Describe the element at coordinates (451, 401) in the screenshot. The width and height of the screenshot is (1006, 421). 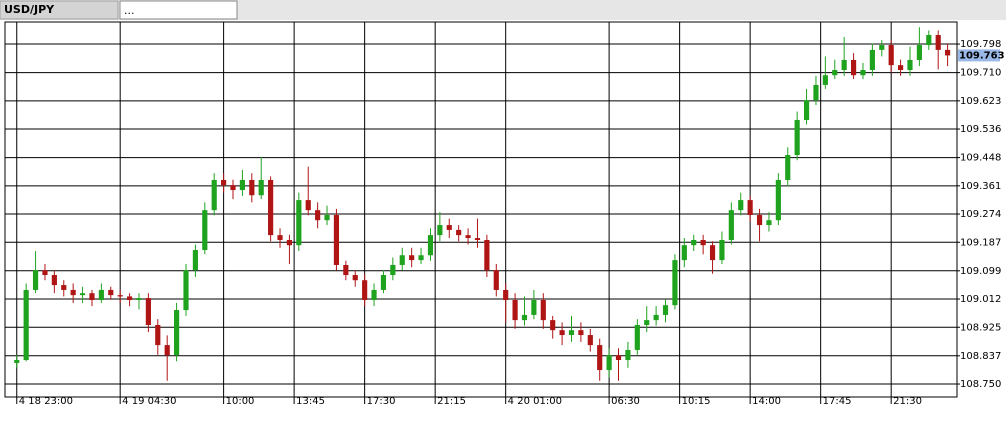
I see `x-tick-label: 21:15` at that location.